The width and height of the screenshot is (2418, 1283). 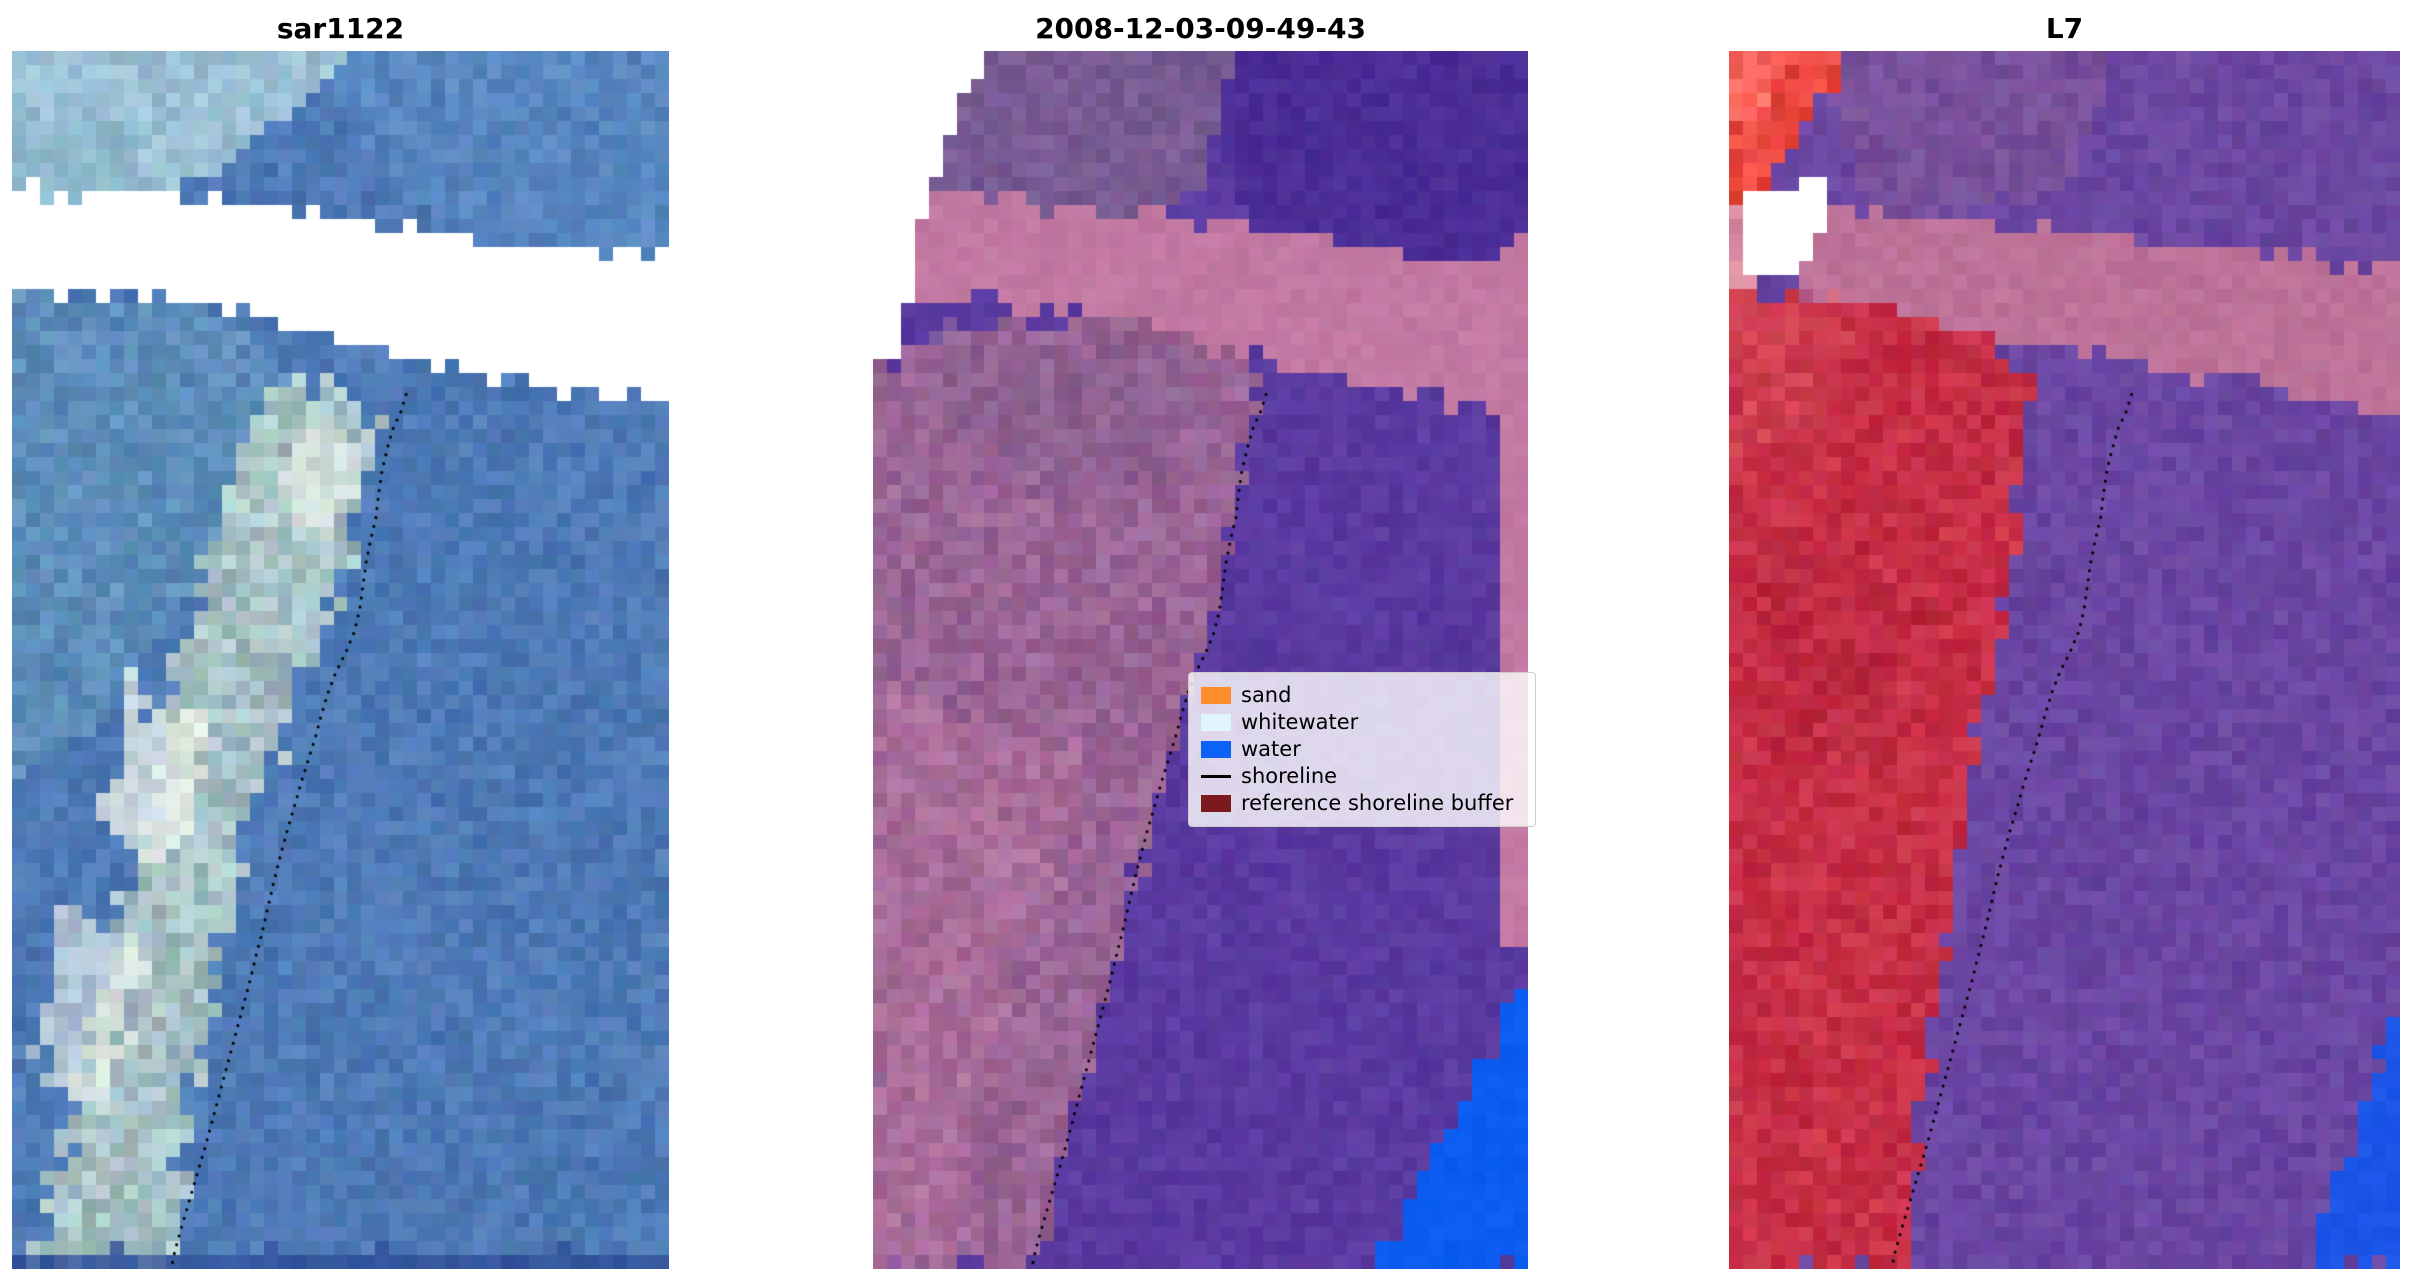 What do you see at coordinates (1216, 722) in the screenshot?
I see `legend-swatch-whitewater` at bounding box center [1216, 722].